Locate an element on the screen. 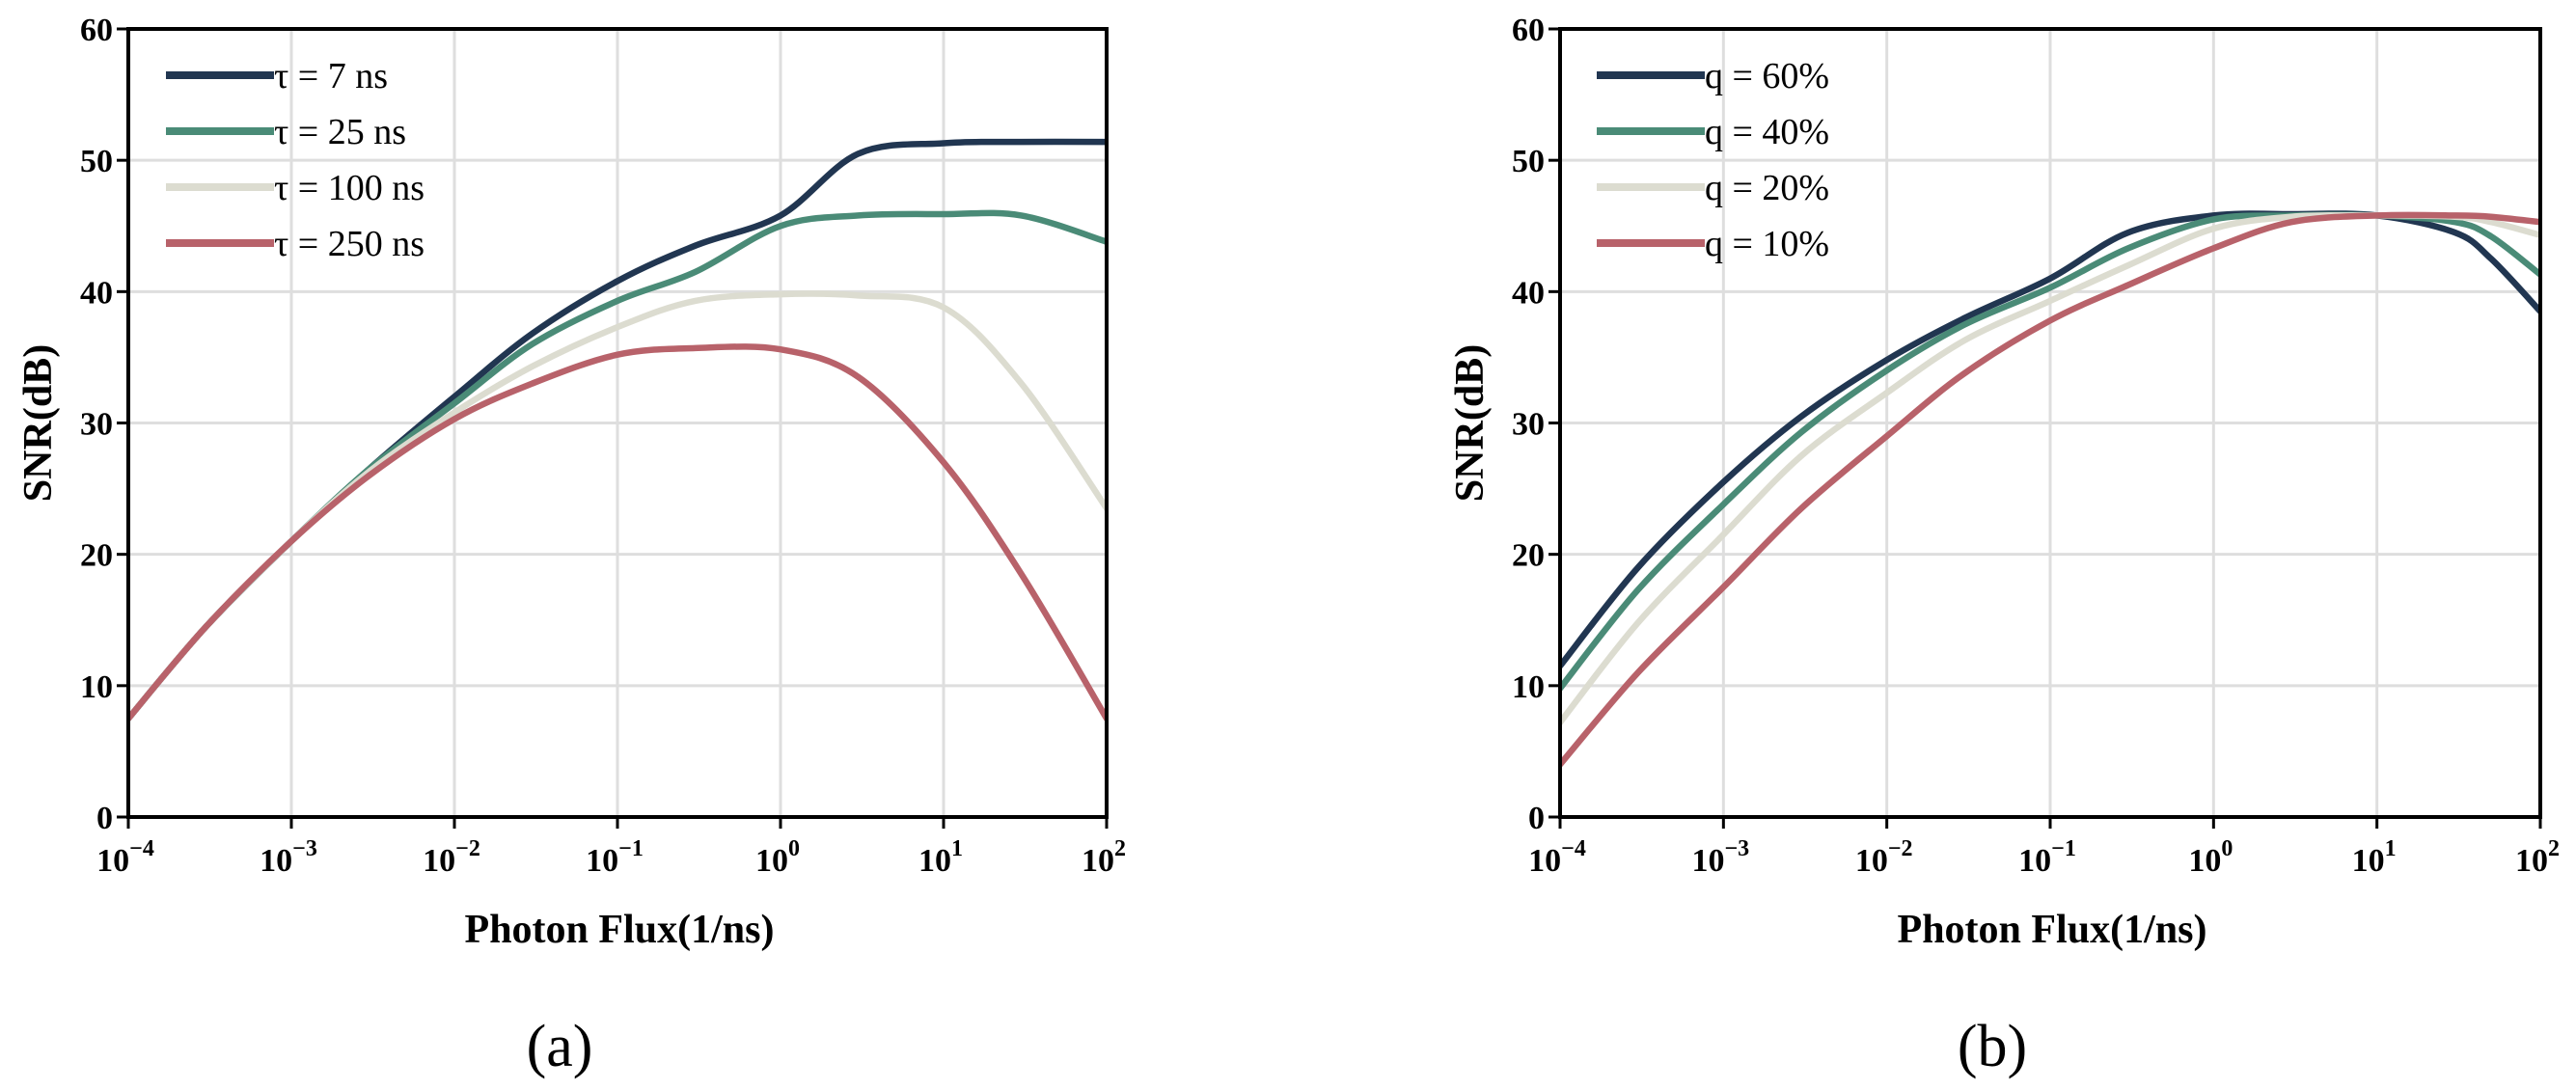 Image resolution: width=2576 pixels, height=1090 pixels. legend-label: q = 10% is located at coordinates (1767, 244).